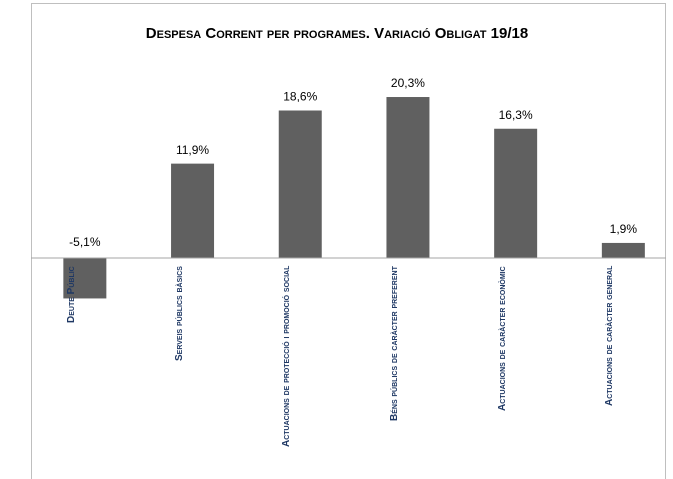 Image resolution: width=673 pixels, height=479 pixels. I want to click on category-label: Actuacions de caràcter econòmic, so click(502, 338).